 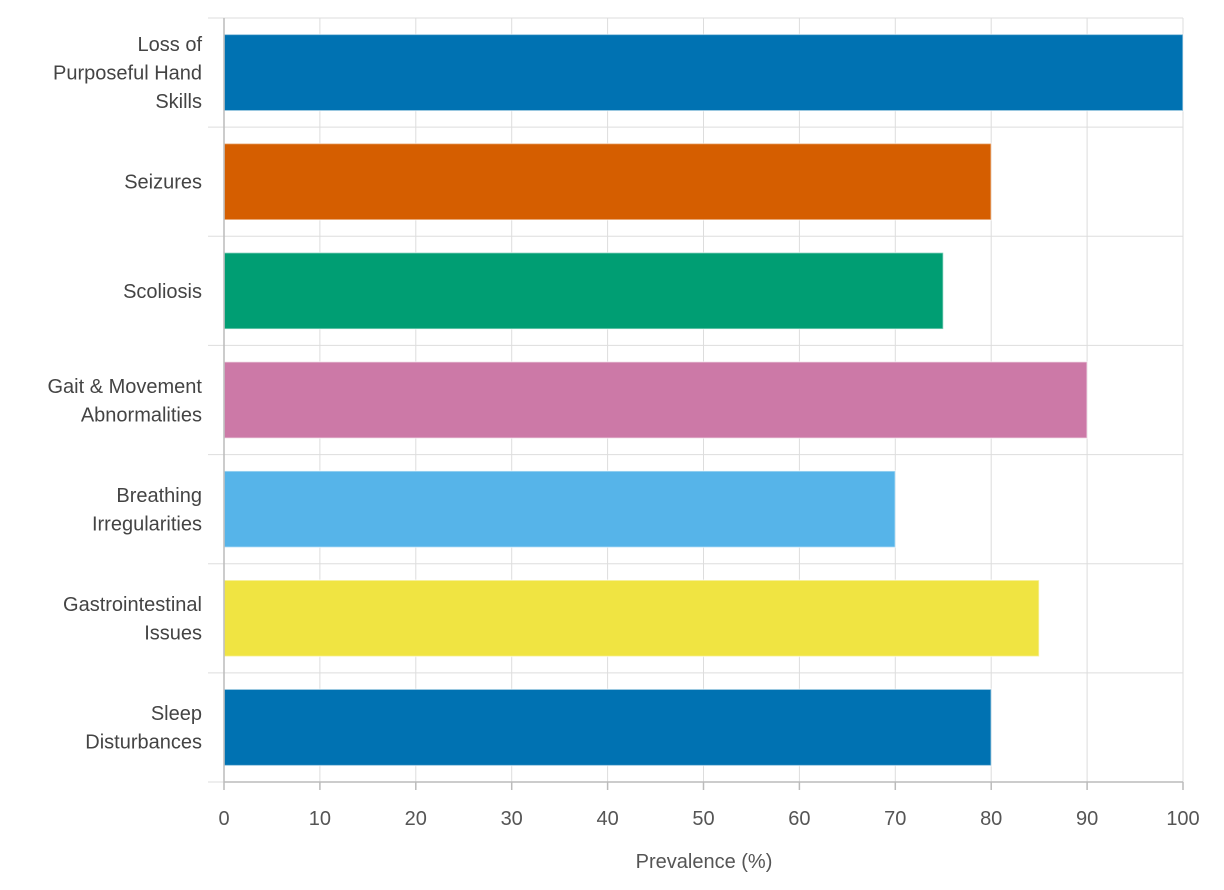 What do you see at coordinates (159, 496) in the screenshot?
I see `category-label-line: Breathing` at bounding box center [159, 496].